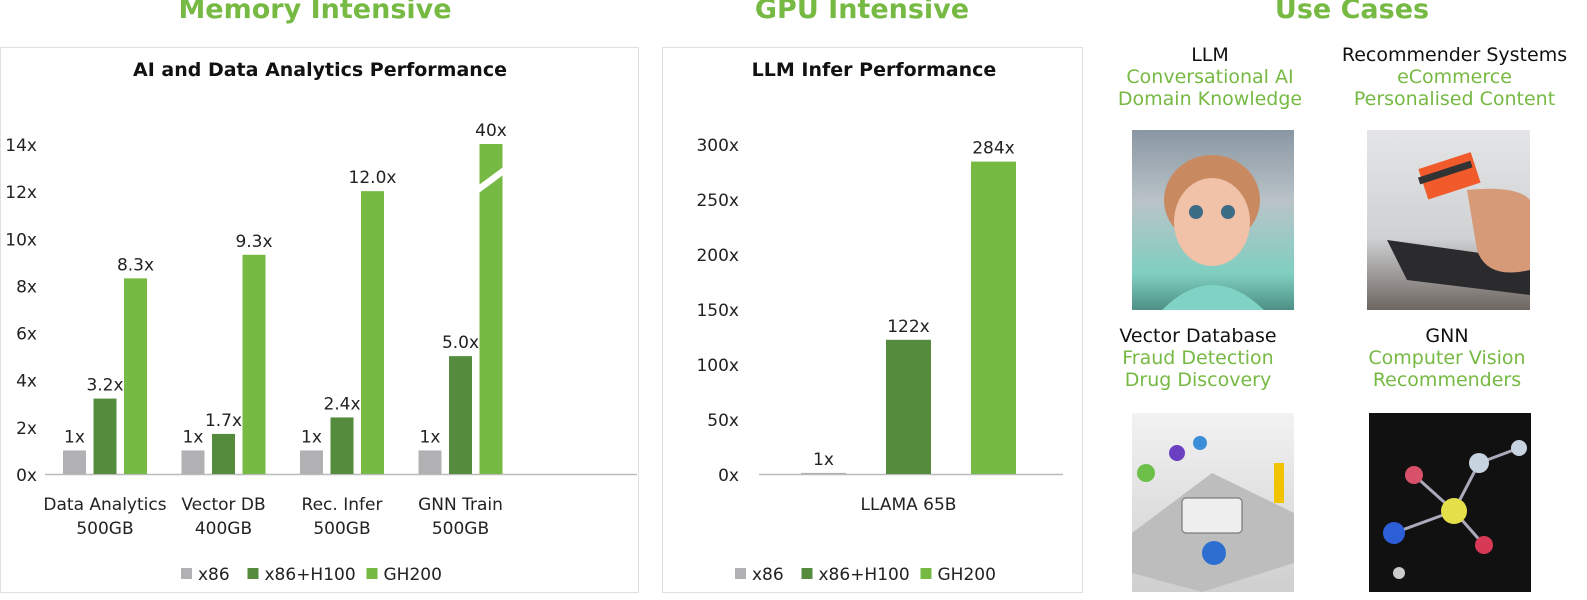 The width and height of the screenshot is (1587, 600). What do you see at coordinates (460, 343) in the screenshot?
I see `data-label: 5.0x` at bounding box center [460, 343].